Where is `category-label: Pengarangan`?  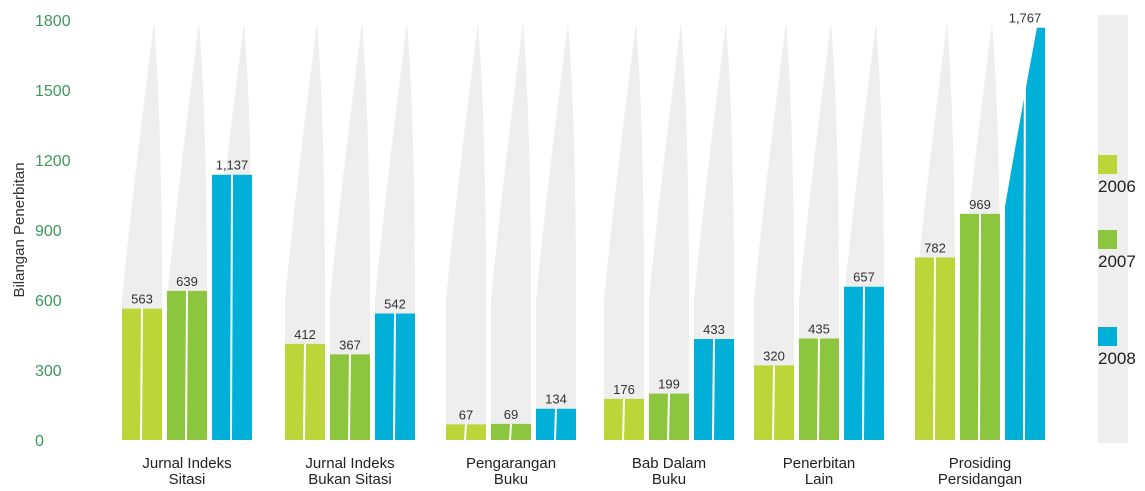 category-label: Pengarangan is located at coordinates (511, 463).